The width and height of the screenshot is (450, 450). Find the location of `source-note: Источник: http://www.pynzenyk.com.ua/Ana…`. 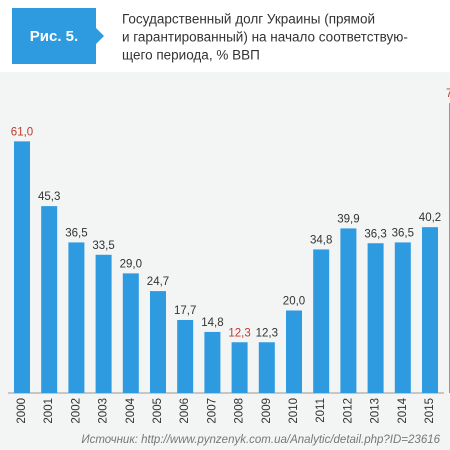

source-note: Источник: http://www.pynzenyk.com.ua/Ana… is located at coordinates (260, 440).